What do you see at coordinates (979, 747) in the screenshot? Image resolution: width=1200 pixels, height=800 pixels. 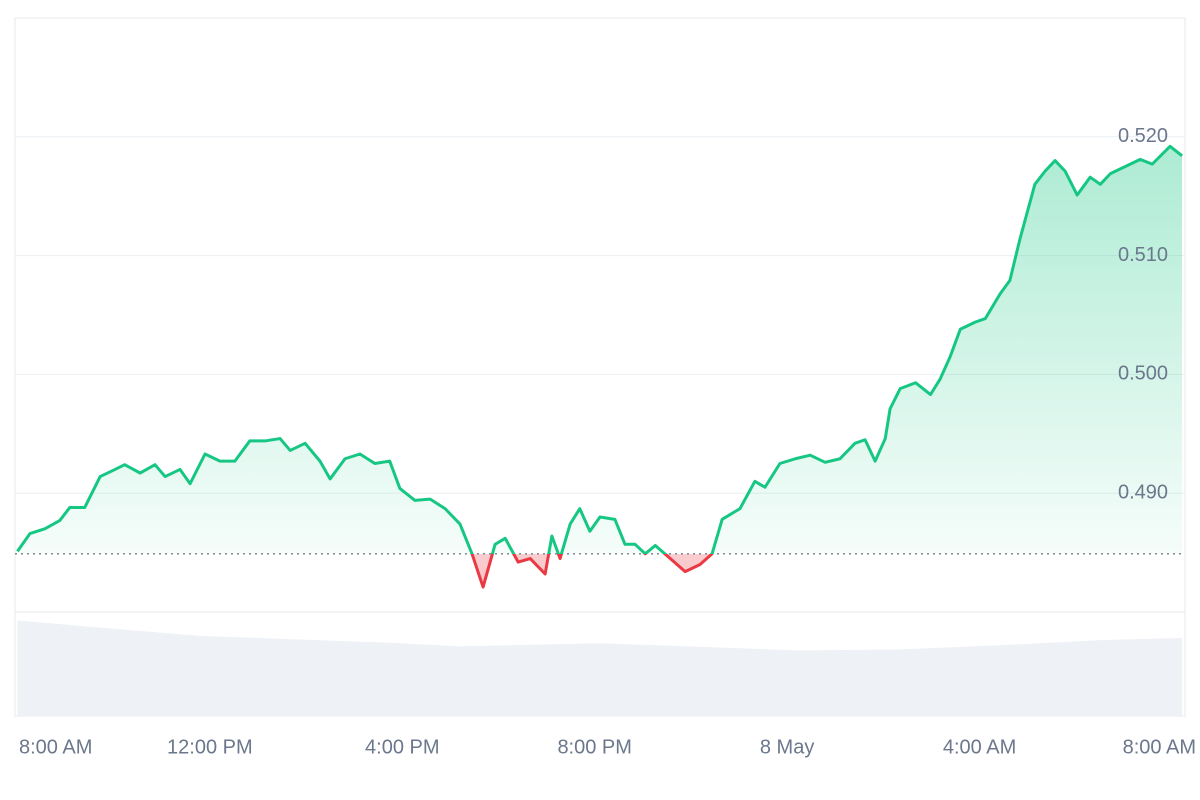 I see `x-tick-label: 4:00 AM` at bounding box center [979, 747].